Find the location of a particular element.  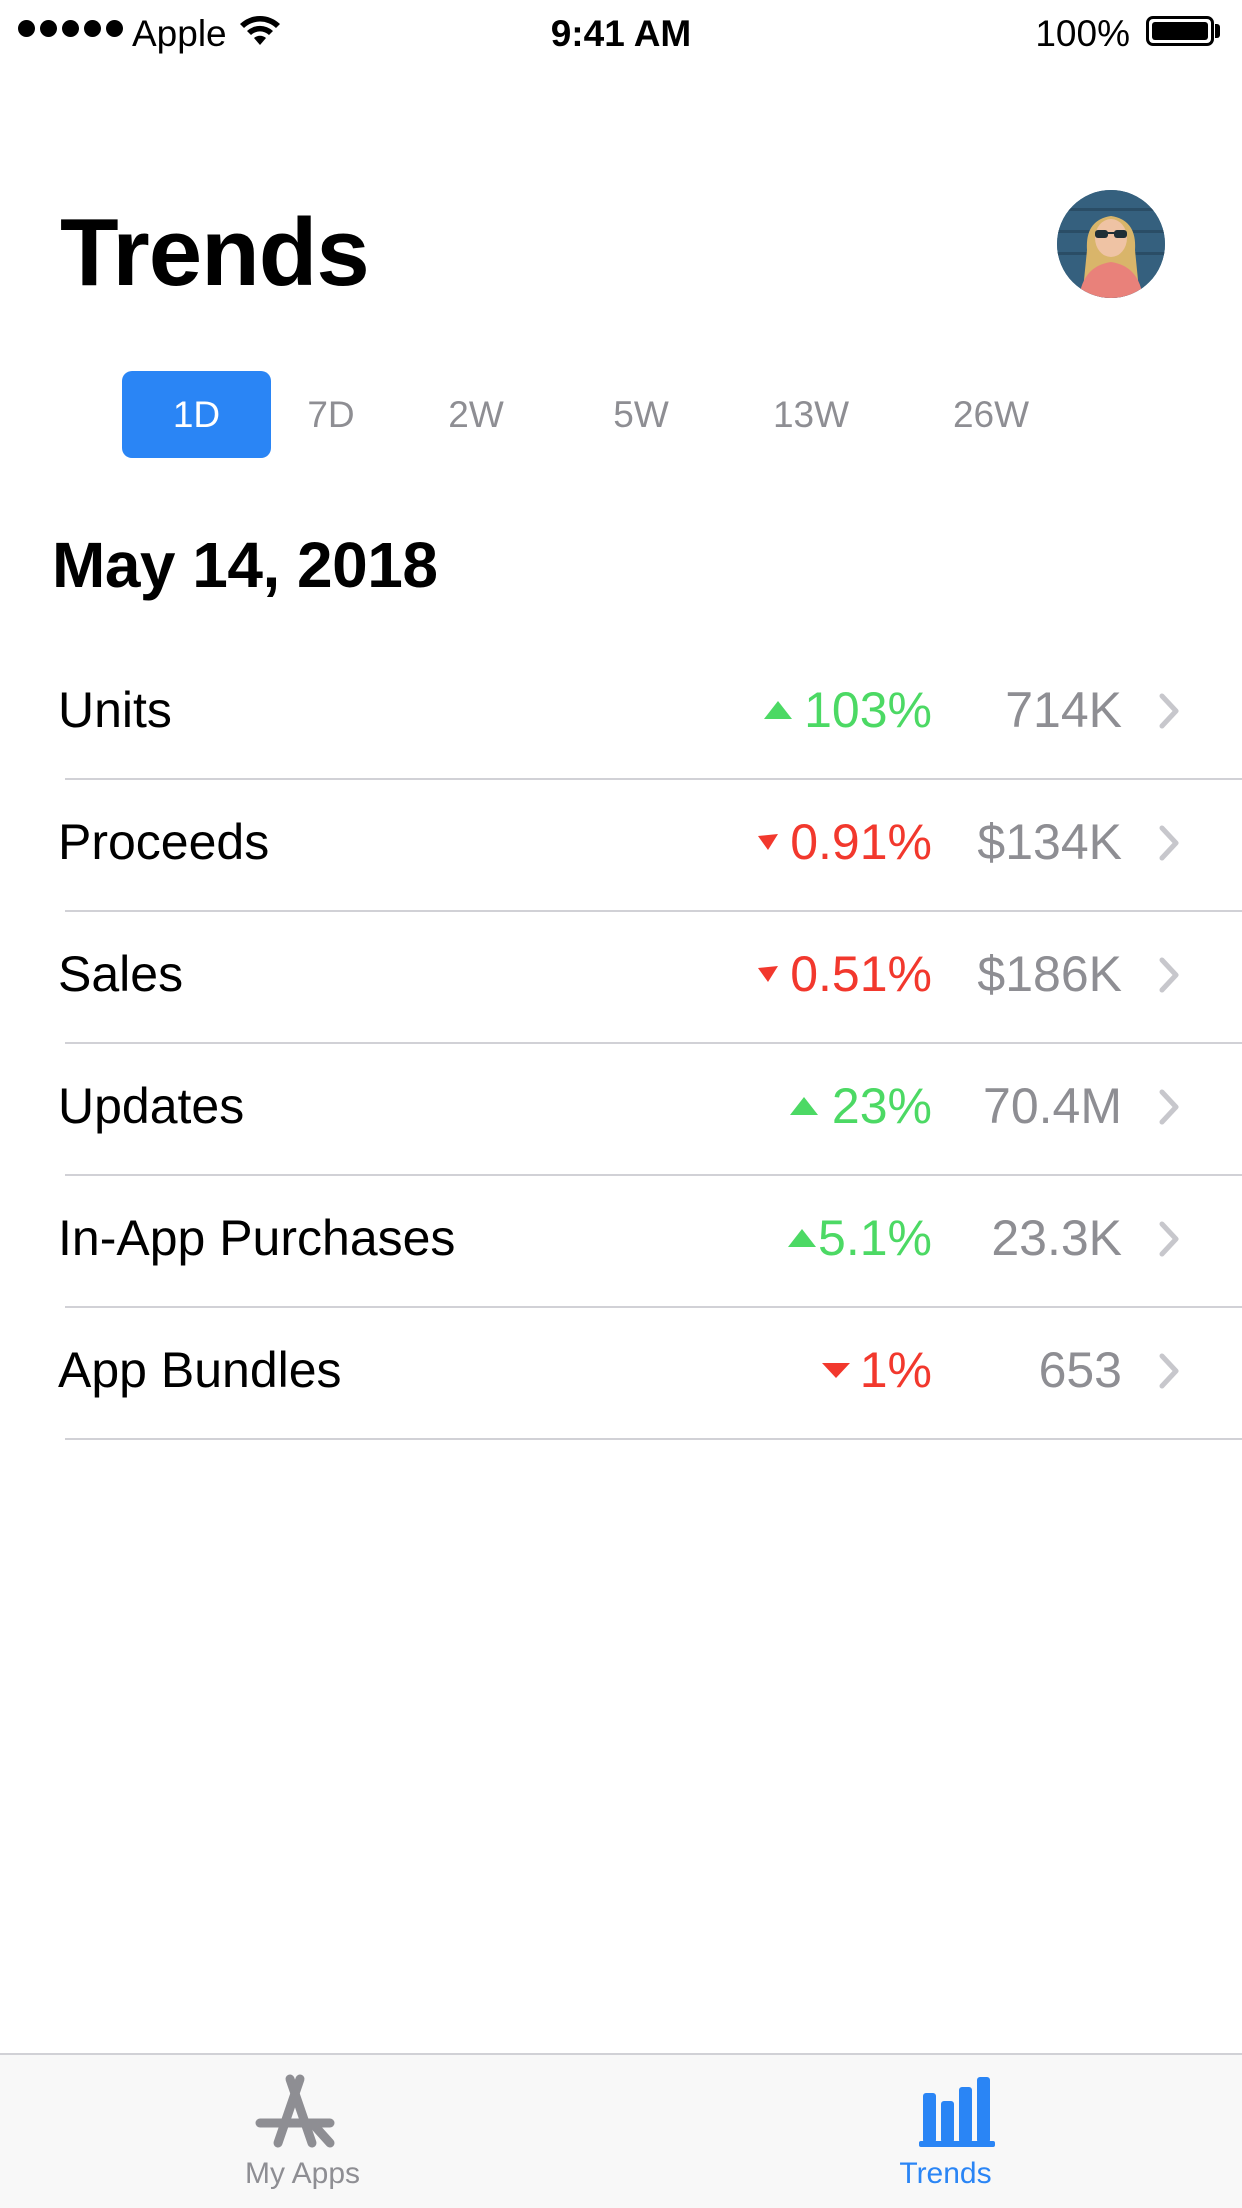

profile-avatar is located at coordinates (1111, 244).